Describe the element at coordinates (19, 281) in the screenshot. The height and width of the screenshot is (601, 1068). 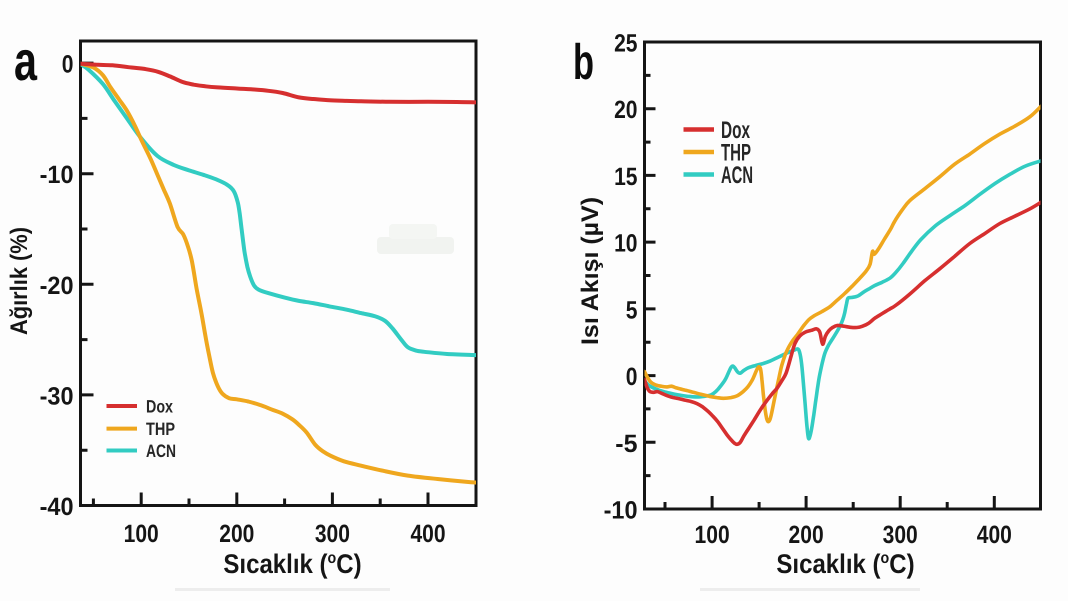
I see `svg-text: Ağırlık (%)` at that location.